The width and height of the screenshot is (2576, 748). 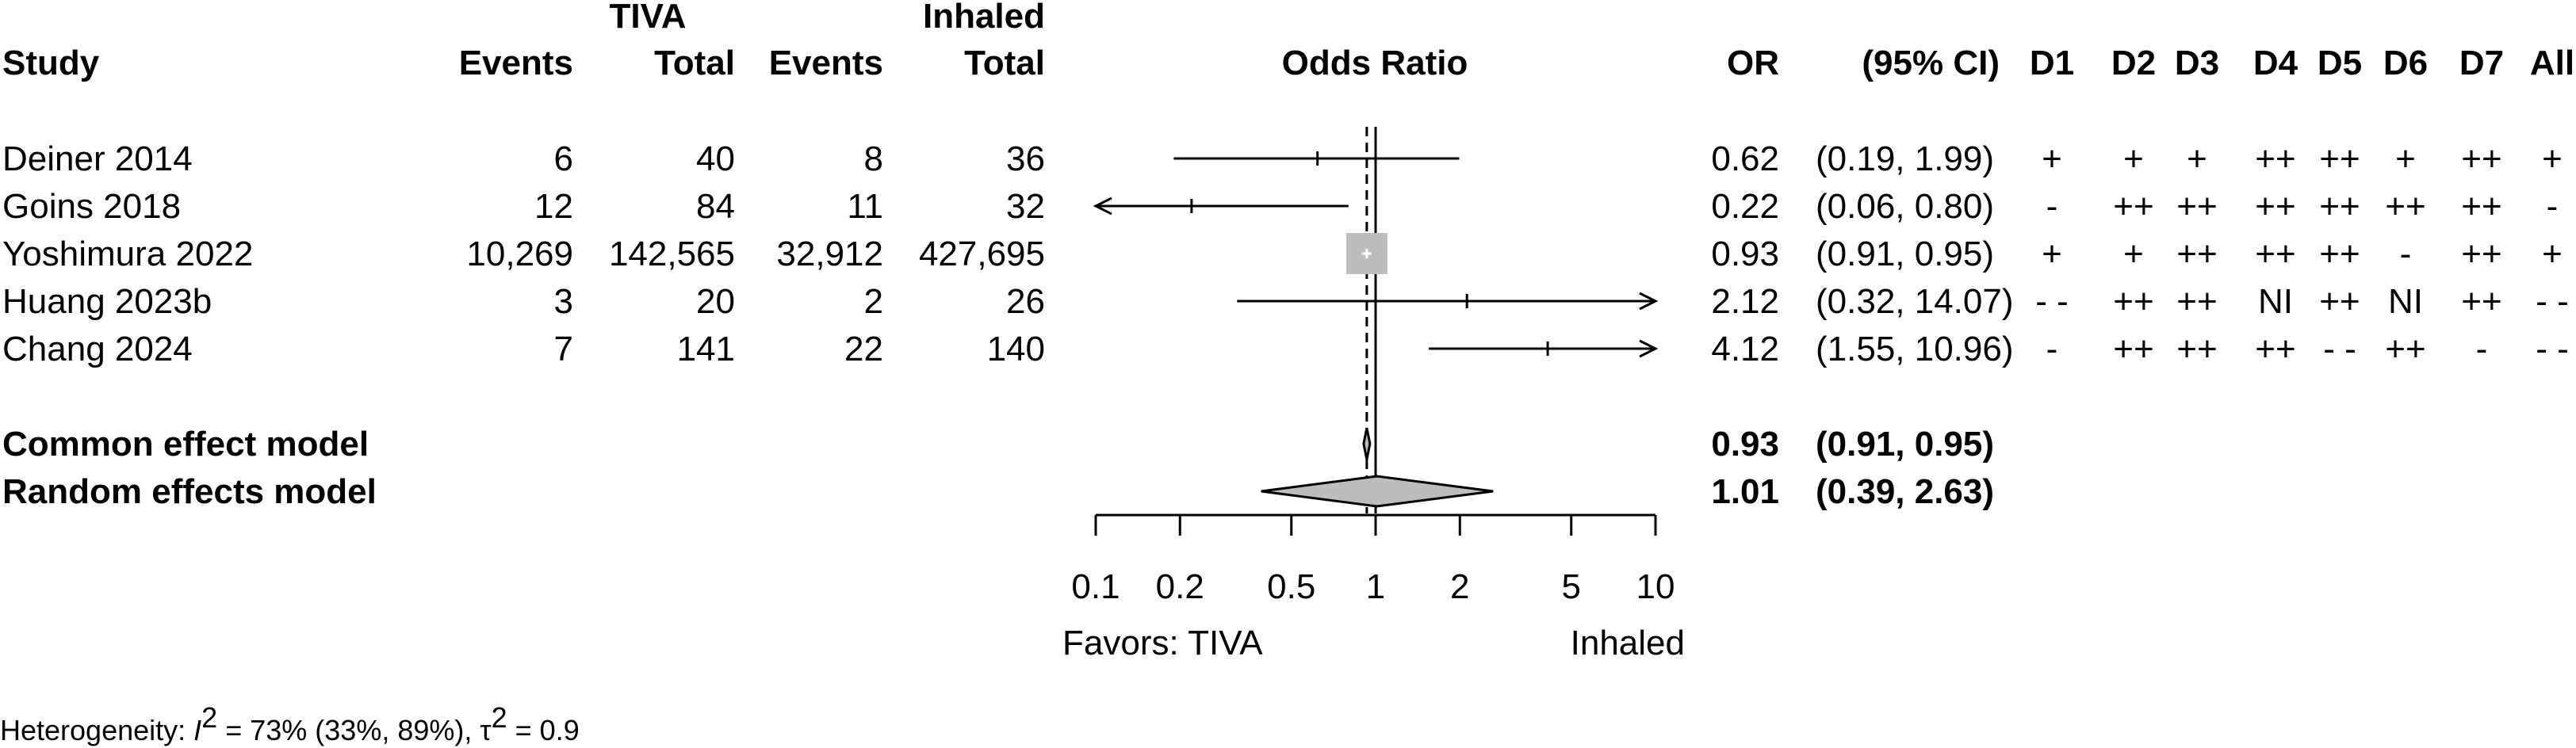 What do you see at coordinates (91, 206) in the screenshot?
I see `study-name: Goins 2018` at bounding box center [91, 206].